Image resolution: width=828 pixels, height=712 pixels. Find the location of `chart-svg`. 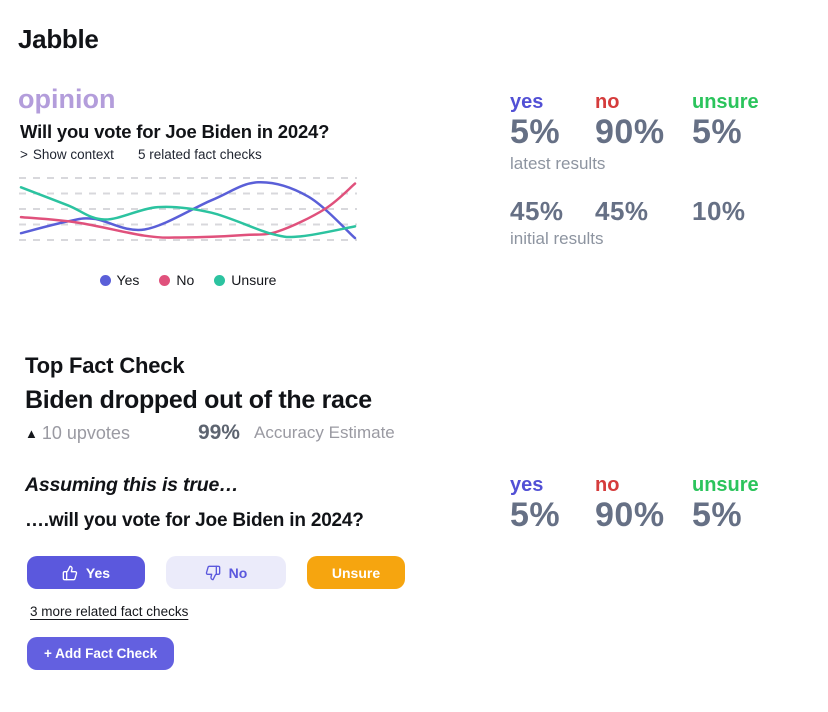

chart-svg is located at coordinates (188, 209).